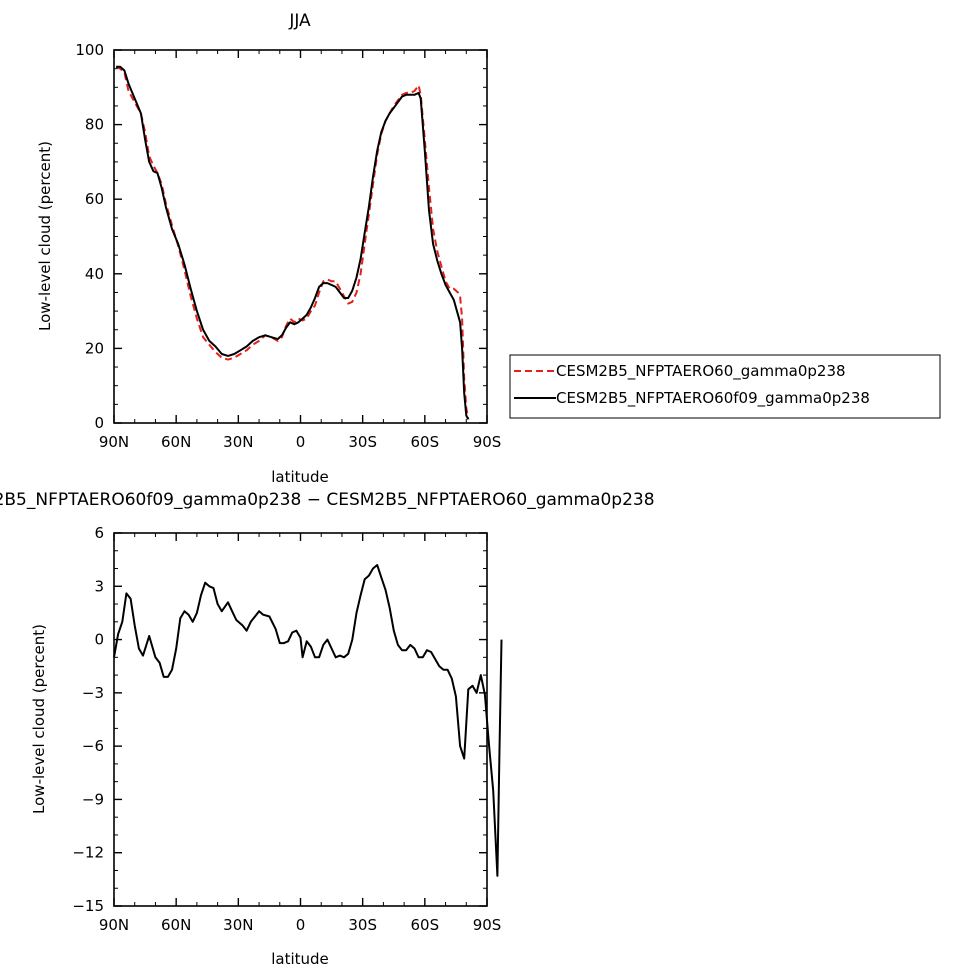 The image size is (975, 975). I want to click on bottom-axis-ticks, so click(300, 719).